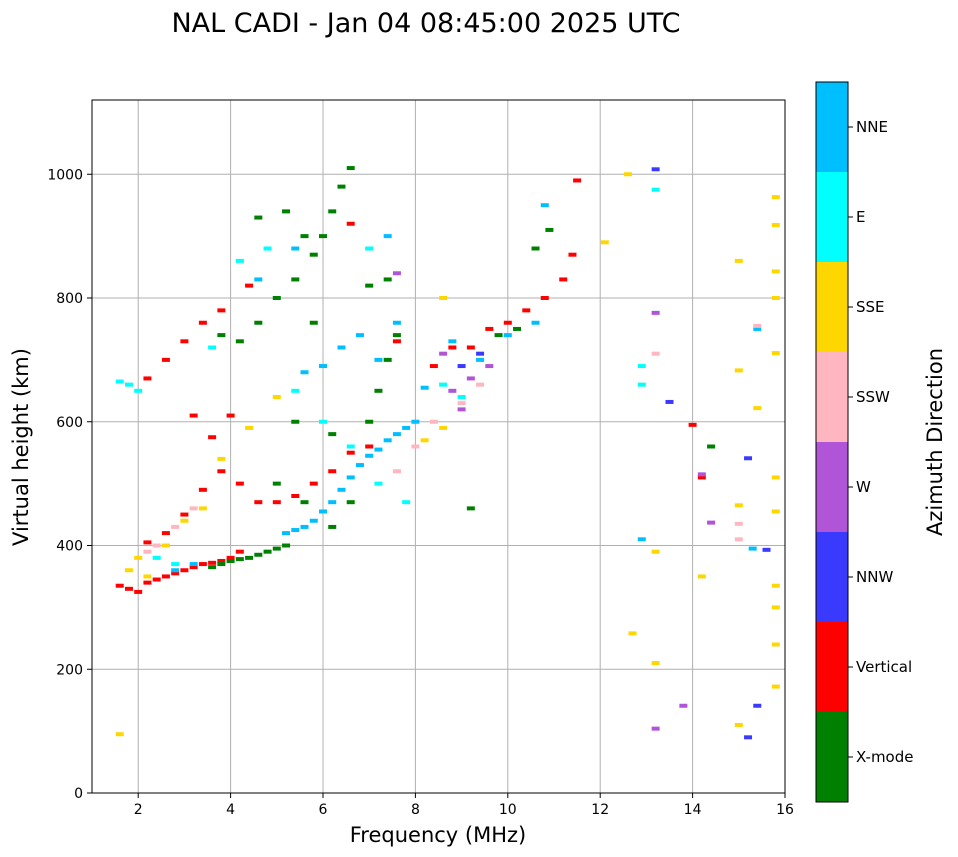  Describe the element at coordinates (935, 442) in the screenshot. I see `colorbar-label: Azimuth Direction` at that location.